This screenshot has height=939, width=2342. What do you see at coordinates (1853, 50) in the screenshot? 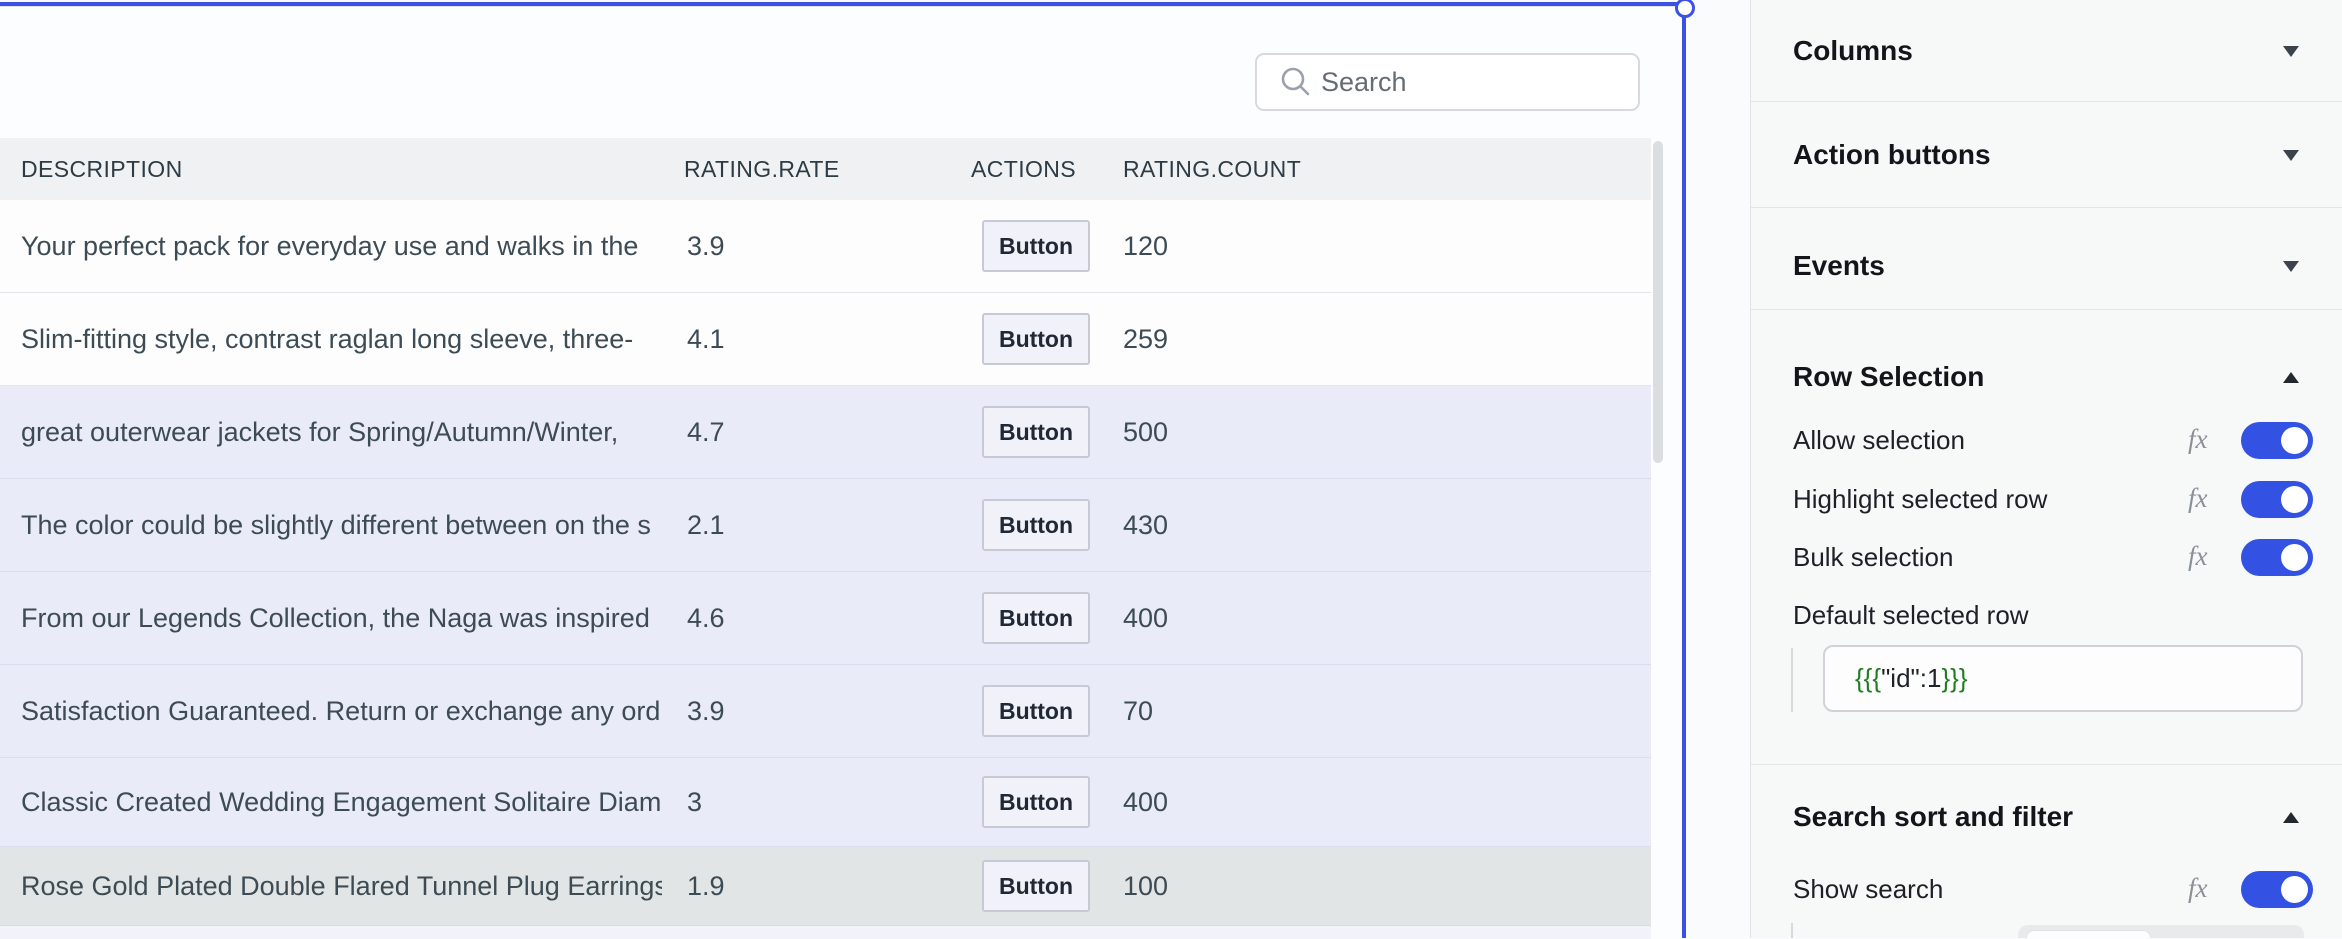
I see `section-title: Columns` at bounding box center [1853, 50].